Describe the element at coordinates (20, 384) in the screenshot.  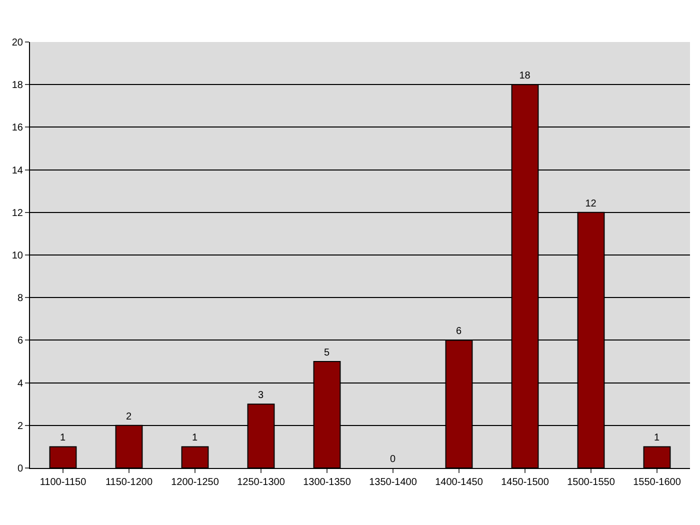
I see `y-tick-label: 4` at that location.